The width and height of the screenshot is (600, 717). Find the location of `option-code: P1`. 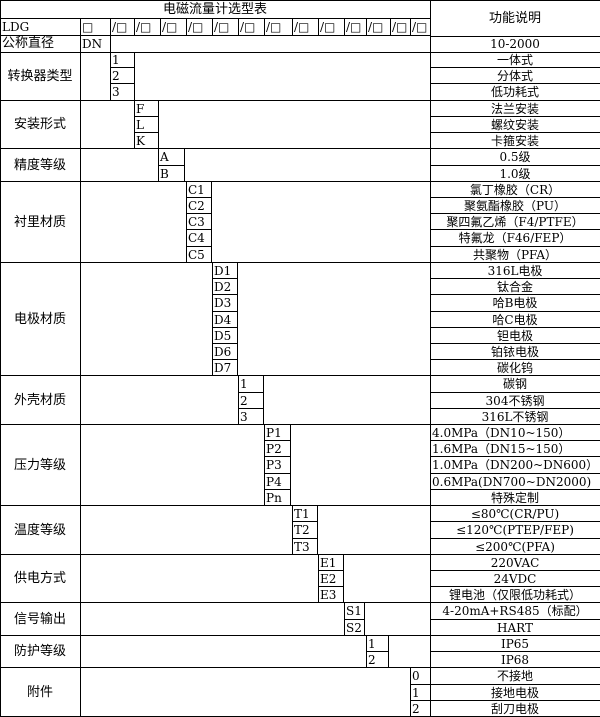

option-code: P1 is located at coordinates (277, 433).